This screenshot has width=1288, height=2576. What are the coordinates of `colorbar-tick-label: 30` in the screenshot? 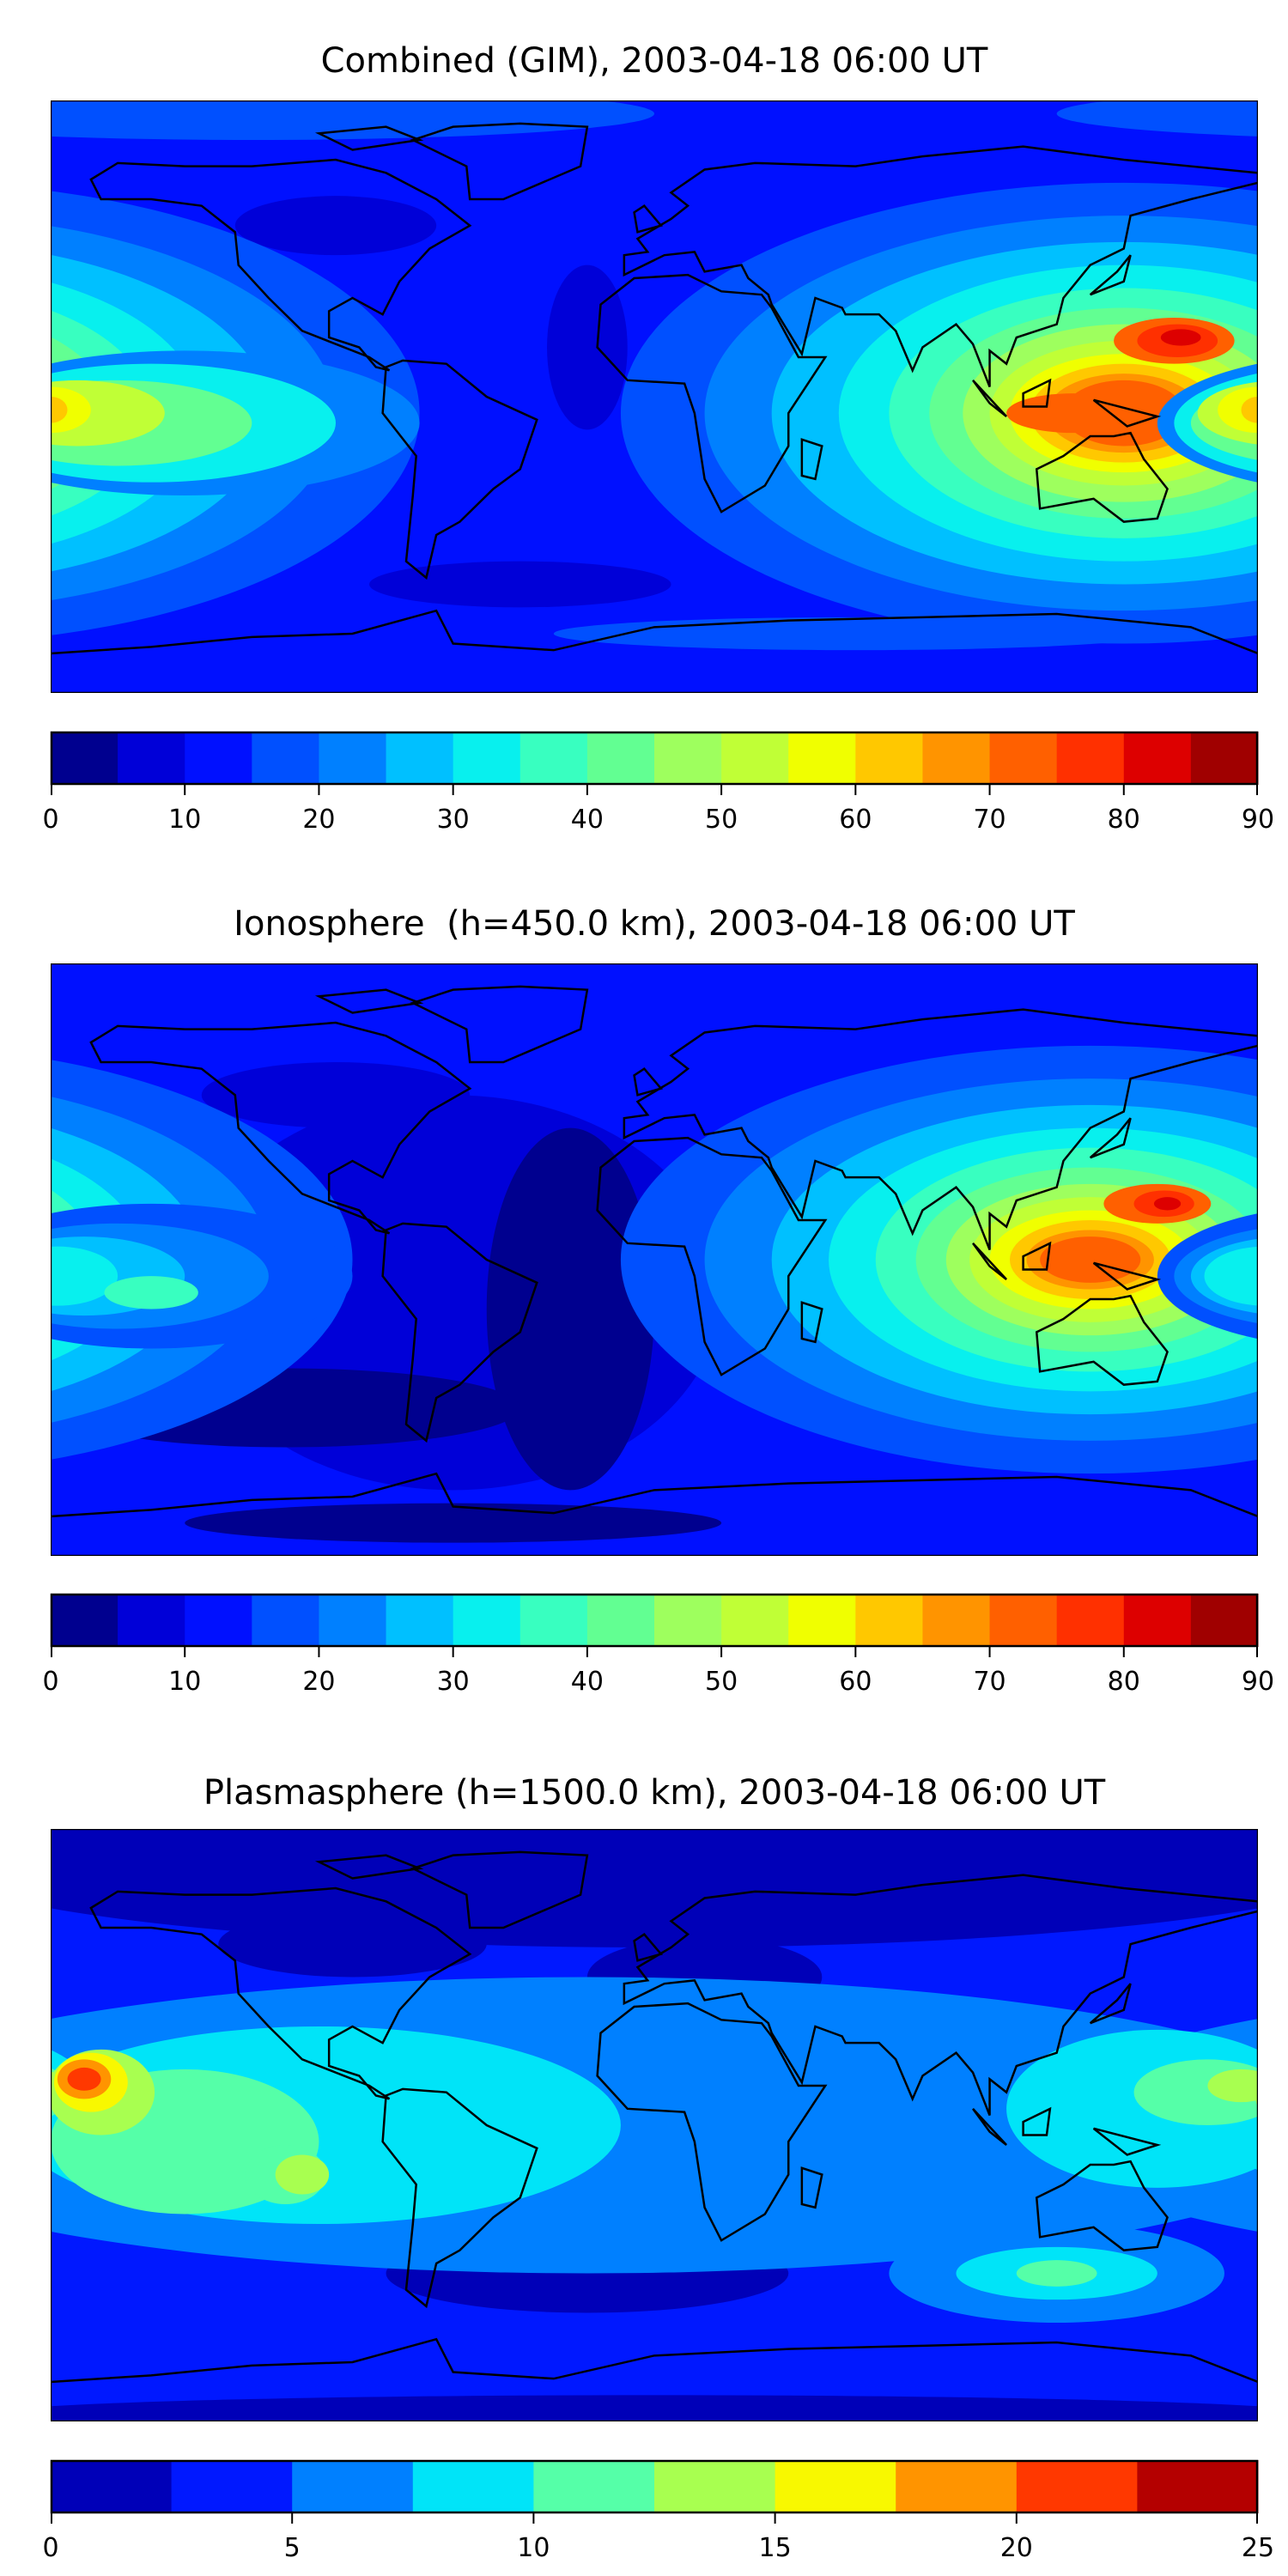 It's located at (453, 1682).